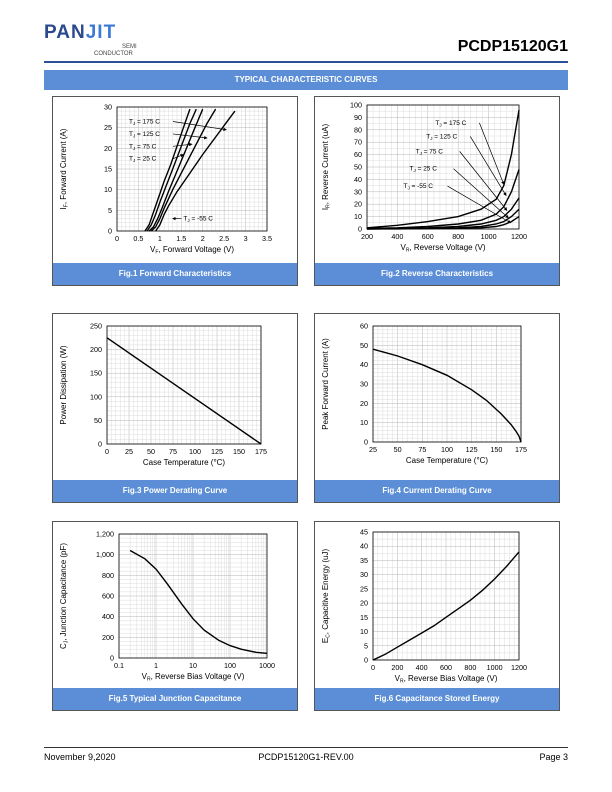 The height and width of the screenshot is (792, 612). What do you see at coordinates (239, 451) in the screenshot?
I see `fig3-xtick-label: 150` at bounding box center [239, 451].